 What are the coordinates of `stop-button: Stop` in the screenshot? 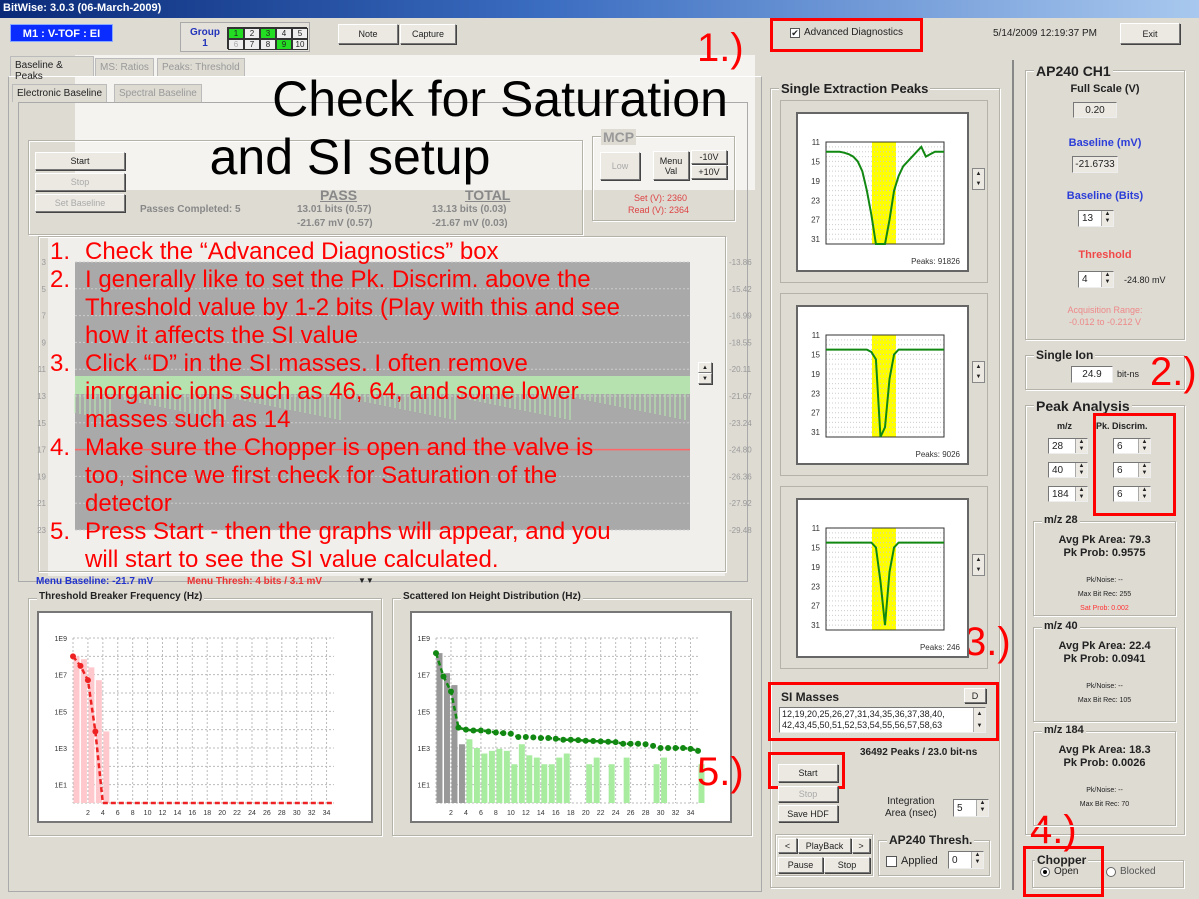 It's located at (808, 794).